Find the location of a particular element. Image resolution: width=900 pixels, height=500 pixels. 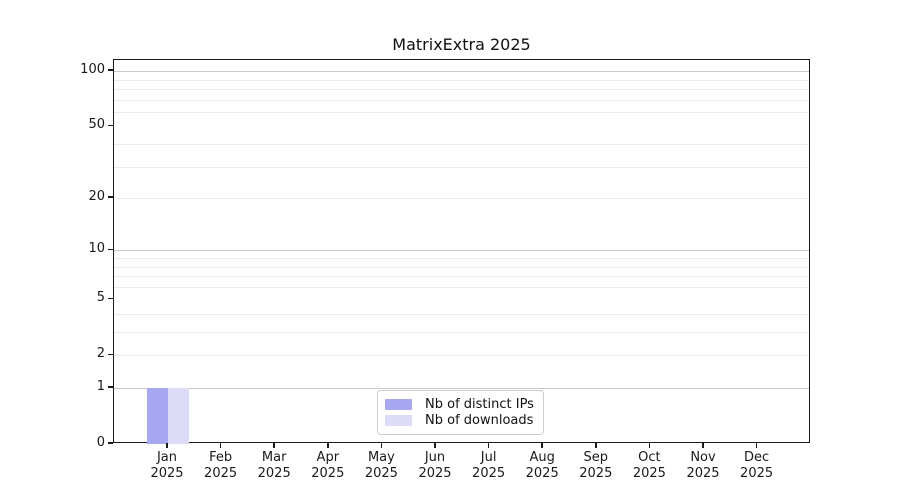

x-tick-label: Aug 2025 is located at coordinates (542, 466).